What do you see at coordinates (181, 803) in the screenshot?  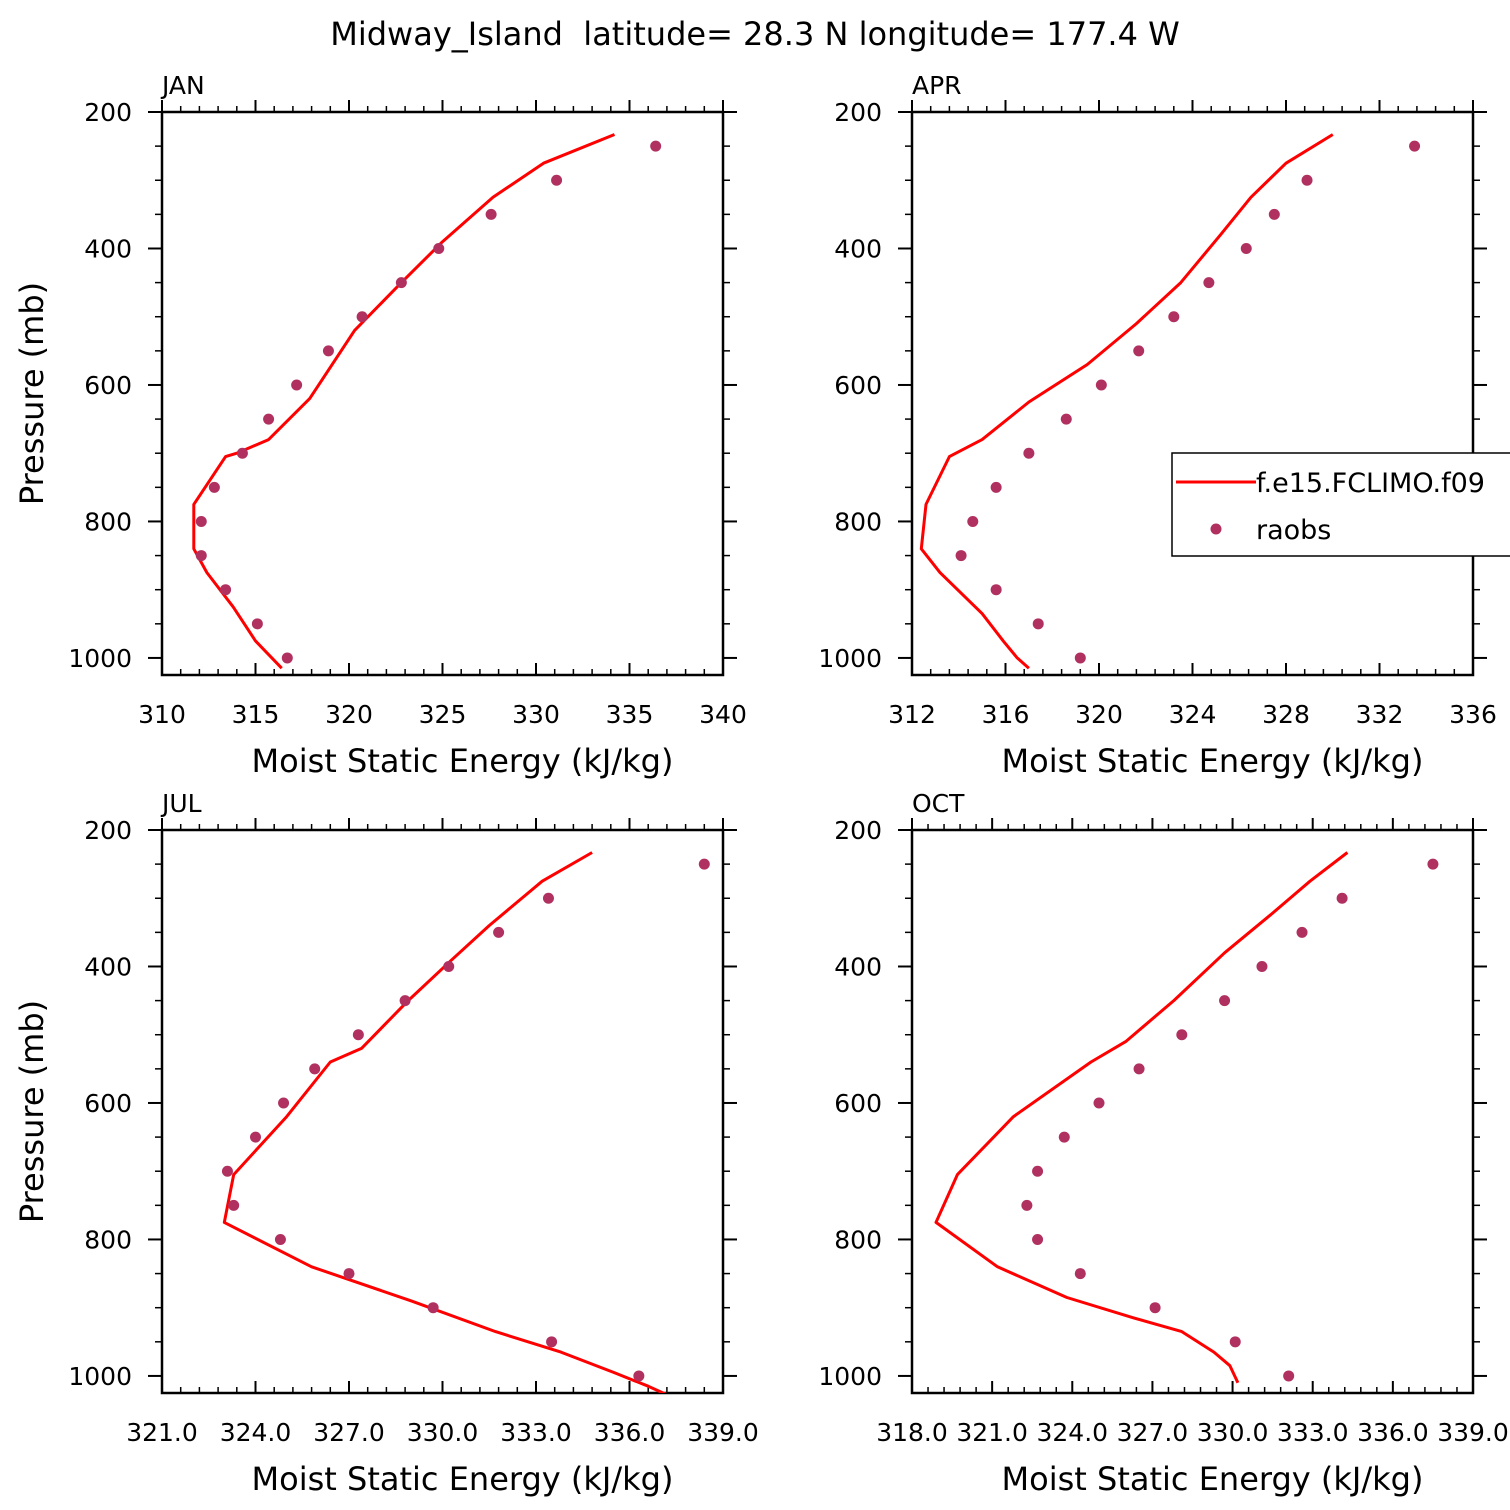 I see `panel-label: JUL` at bounding box center [181, 803].